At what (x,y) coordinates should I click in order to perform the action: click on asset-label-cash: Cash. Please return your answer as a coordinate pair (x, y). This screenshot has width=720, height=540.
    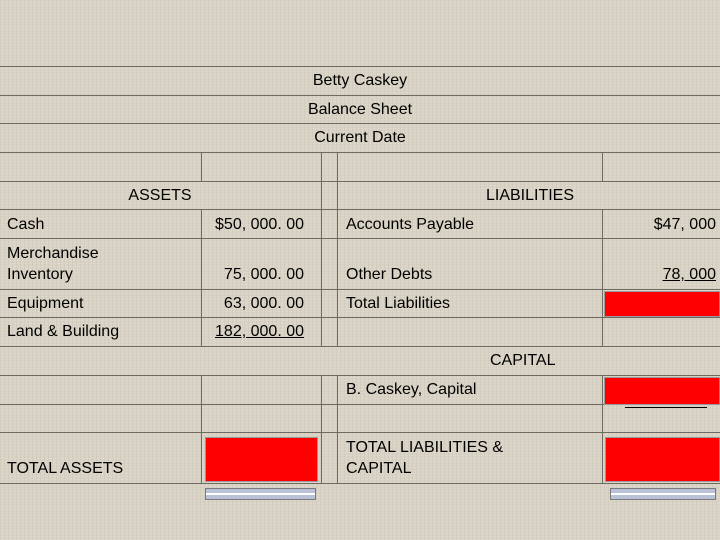
    Looking at the image, I should click on (26, 224).